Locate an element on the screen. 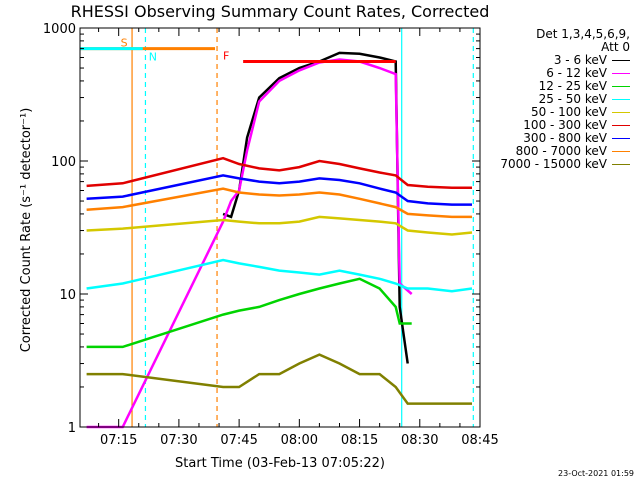  legend-entry: 50 - 100 keV is located at coordinates (565, 112).